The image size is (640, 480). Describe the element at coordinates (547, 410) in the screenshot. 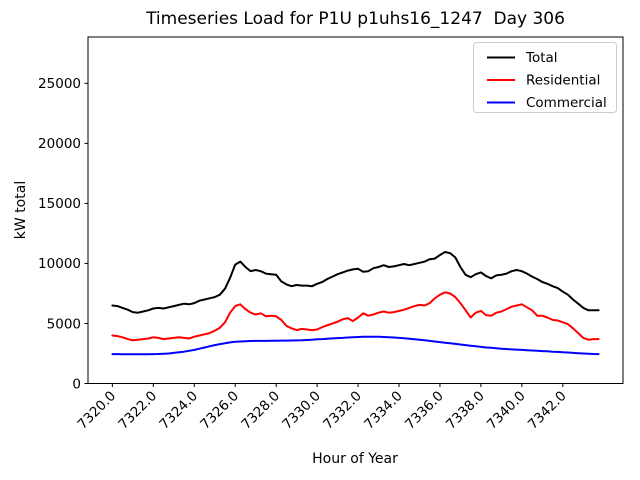

I see `x-tick-label: 7342.0` at that location.